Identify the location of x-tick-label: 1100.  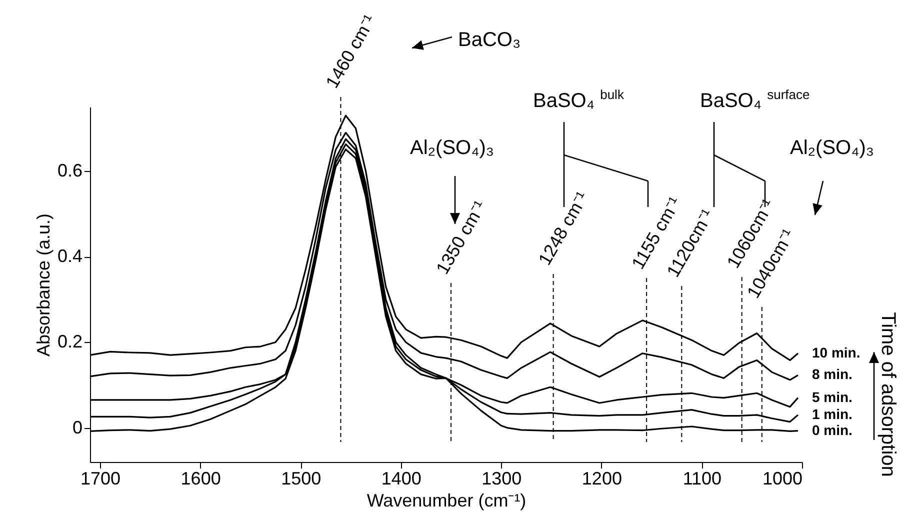
(702, 478).